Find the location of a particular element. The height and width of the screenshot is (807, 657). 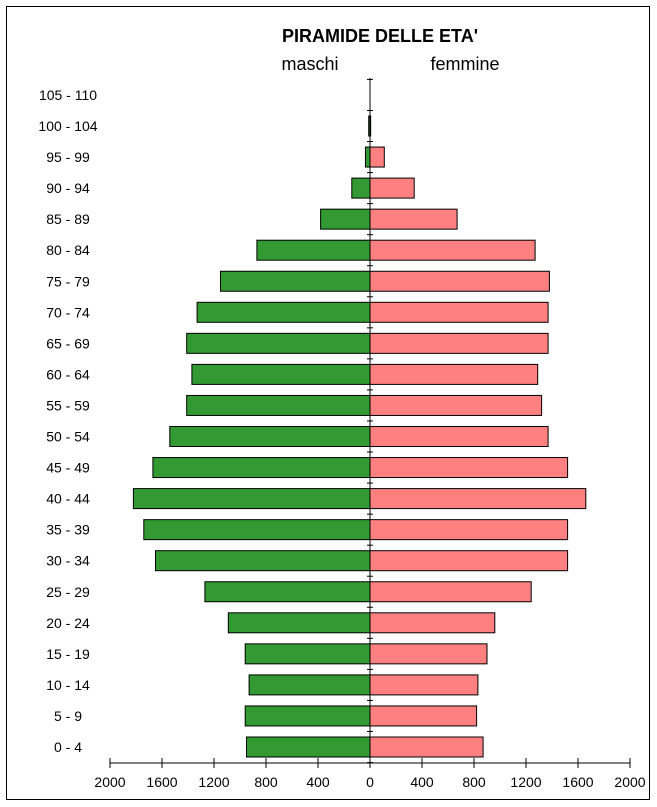

category-label: 70 - 74 is located at coordinates (68, 312).